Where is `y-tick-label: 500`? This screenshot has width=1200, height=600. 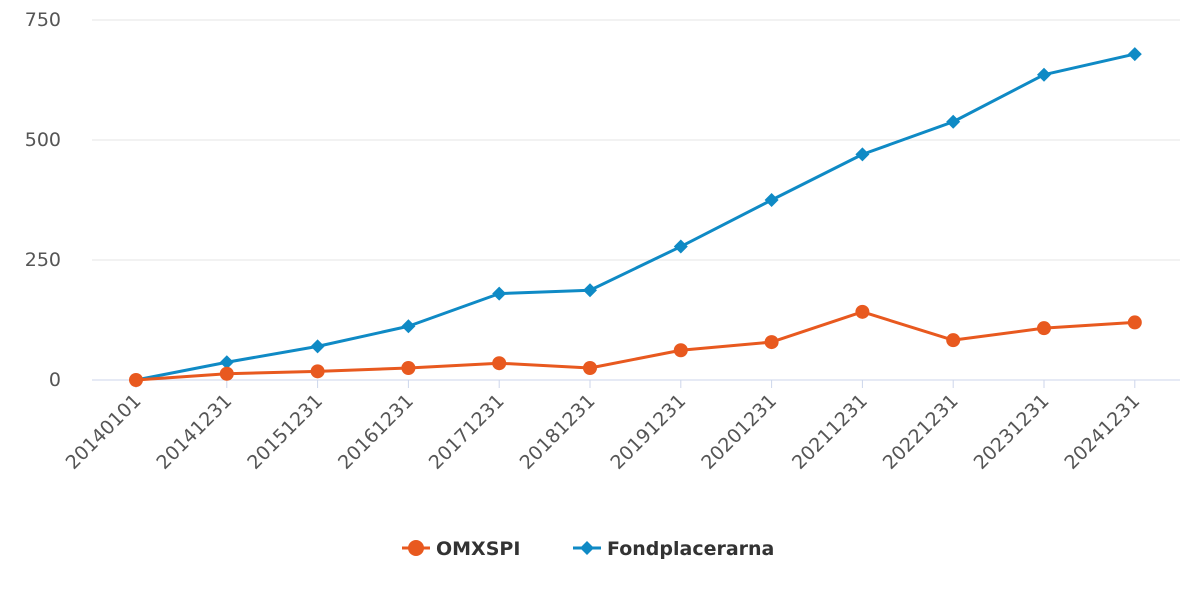
y-tick-label: 500 is located at coordinates (43, 140).